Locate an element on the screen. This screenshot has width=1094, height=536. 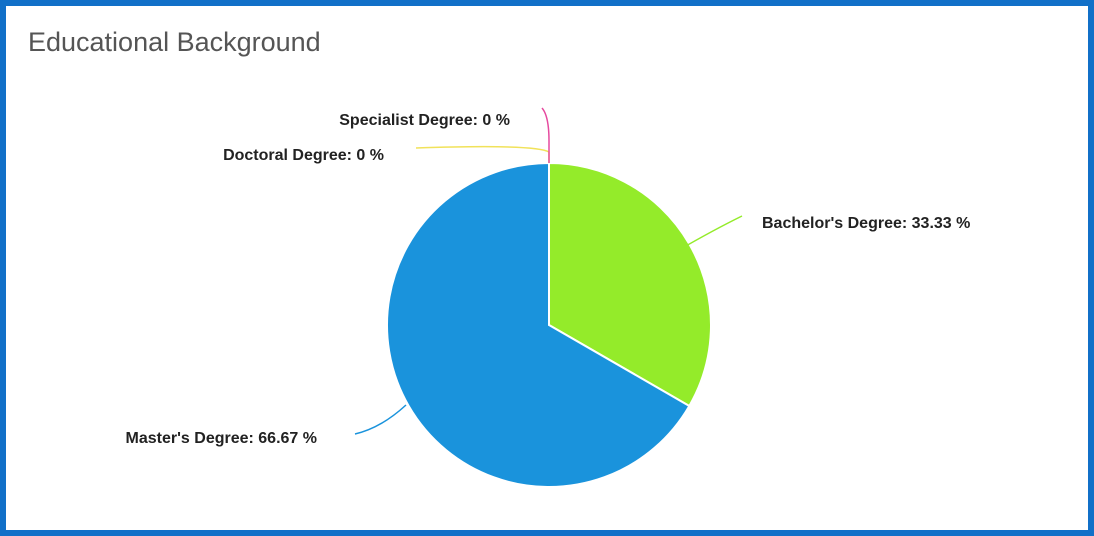
slice-label-master-s-degree: Master's Degree: 66.67 % is located at coordinates (221, 438).